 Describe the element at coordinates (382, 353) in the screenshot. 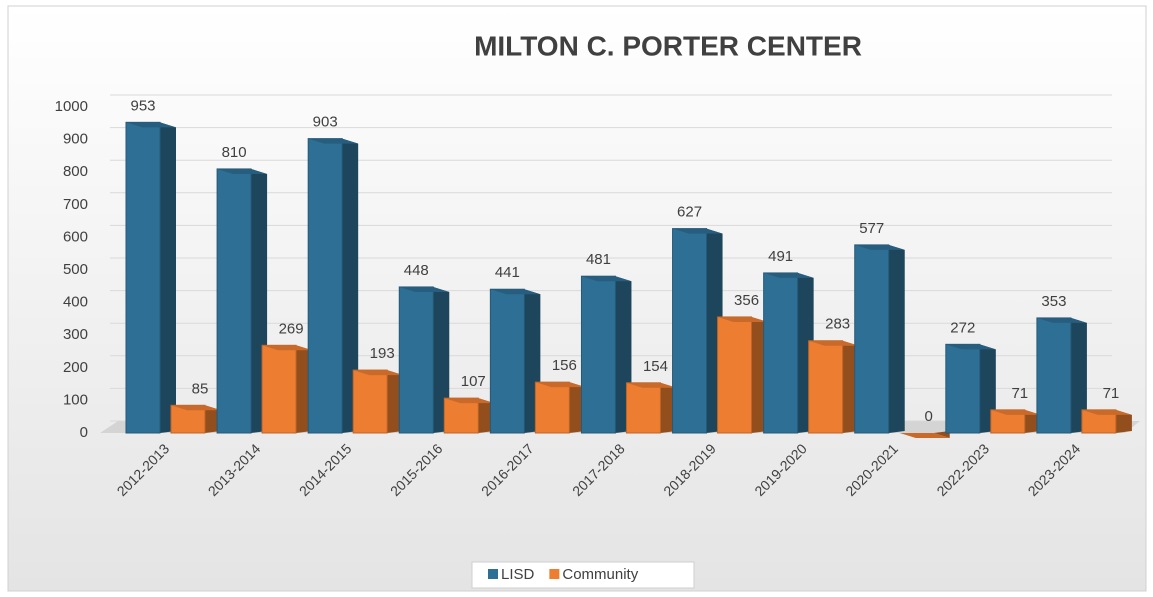

I see `value-label: 193` at that location.